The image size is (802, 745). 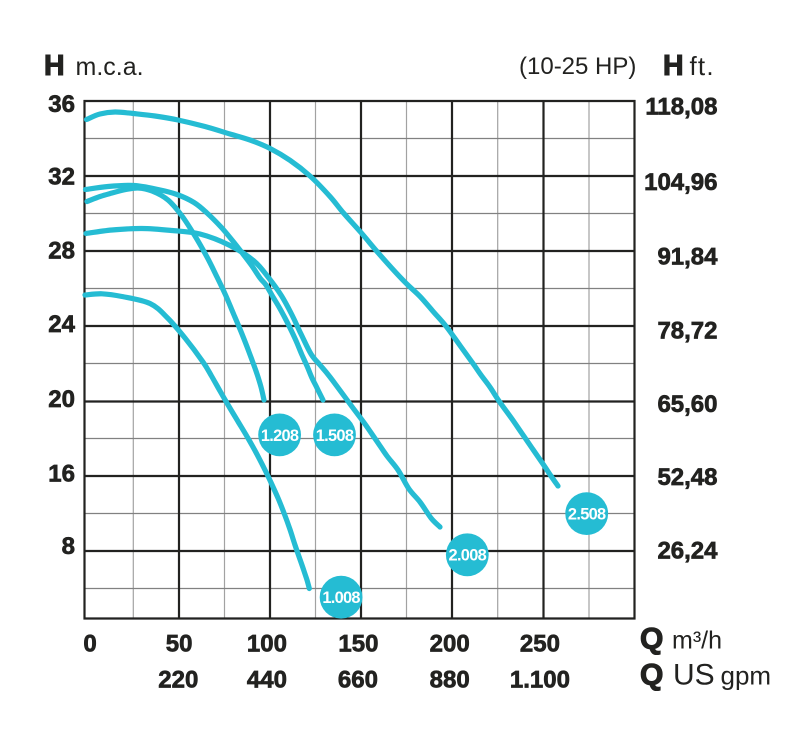 I want to click on svg-text: US, so click(x=694, y=675).